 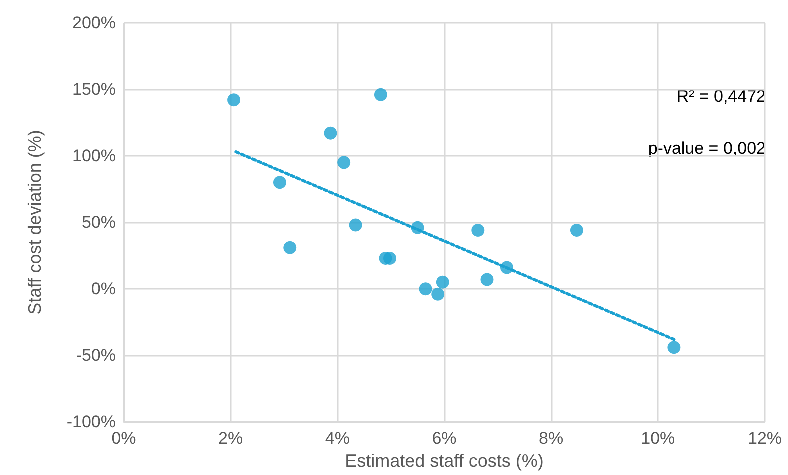 What do you see at coordinates (337, 438) in the screenshot?
I see `x-tick-label: 4%` at bounding box center [337, 438].